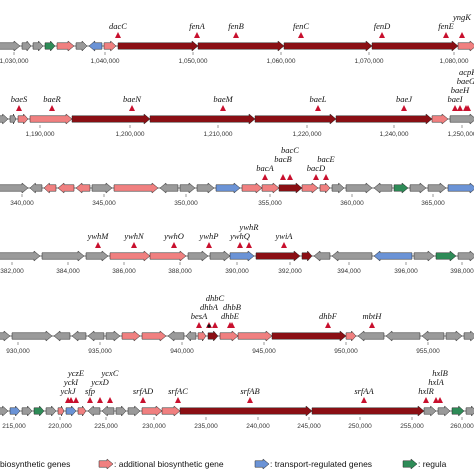 Image resolution: width=474 pixels, height=474 pixels. I want to click on gene-label: ywhP, so click(209, 236).